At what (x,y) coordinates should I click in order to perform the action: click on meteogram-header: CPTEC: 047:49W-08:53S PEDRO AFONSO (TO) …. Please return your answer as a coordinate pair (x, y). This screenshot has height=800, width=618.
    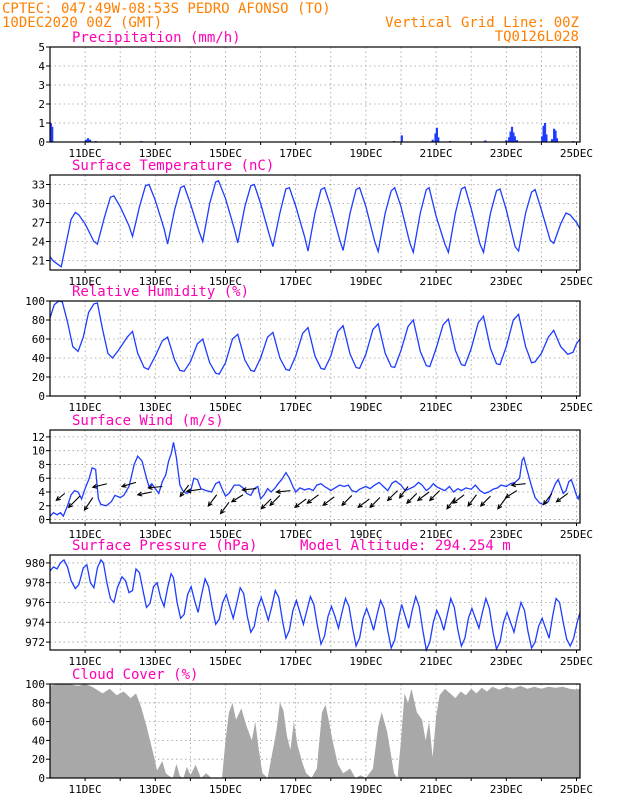
    Looking at the image, I should click on (290, 23).